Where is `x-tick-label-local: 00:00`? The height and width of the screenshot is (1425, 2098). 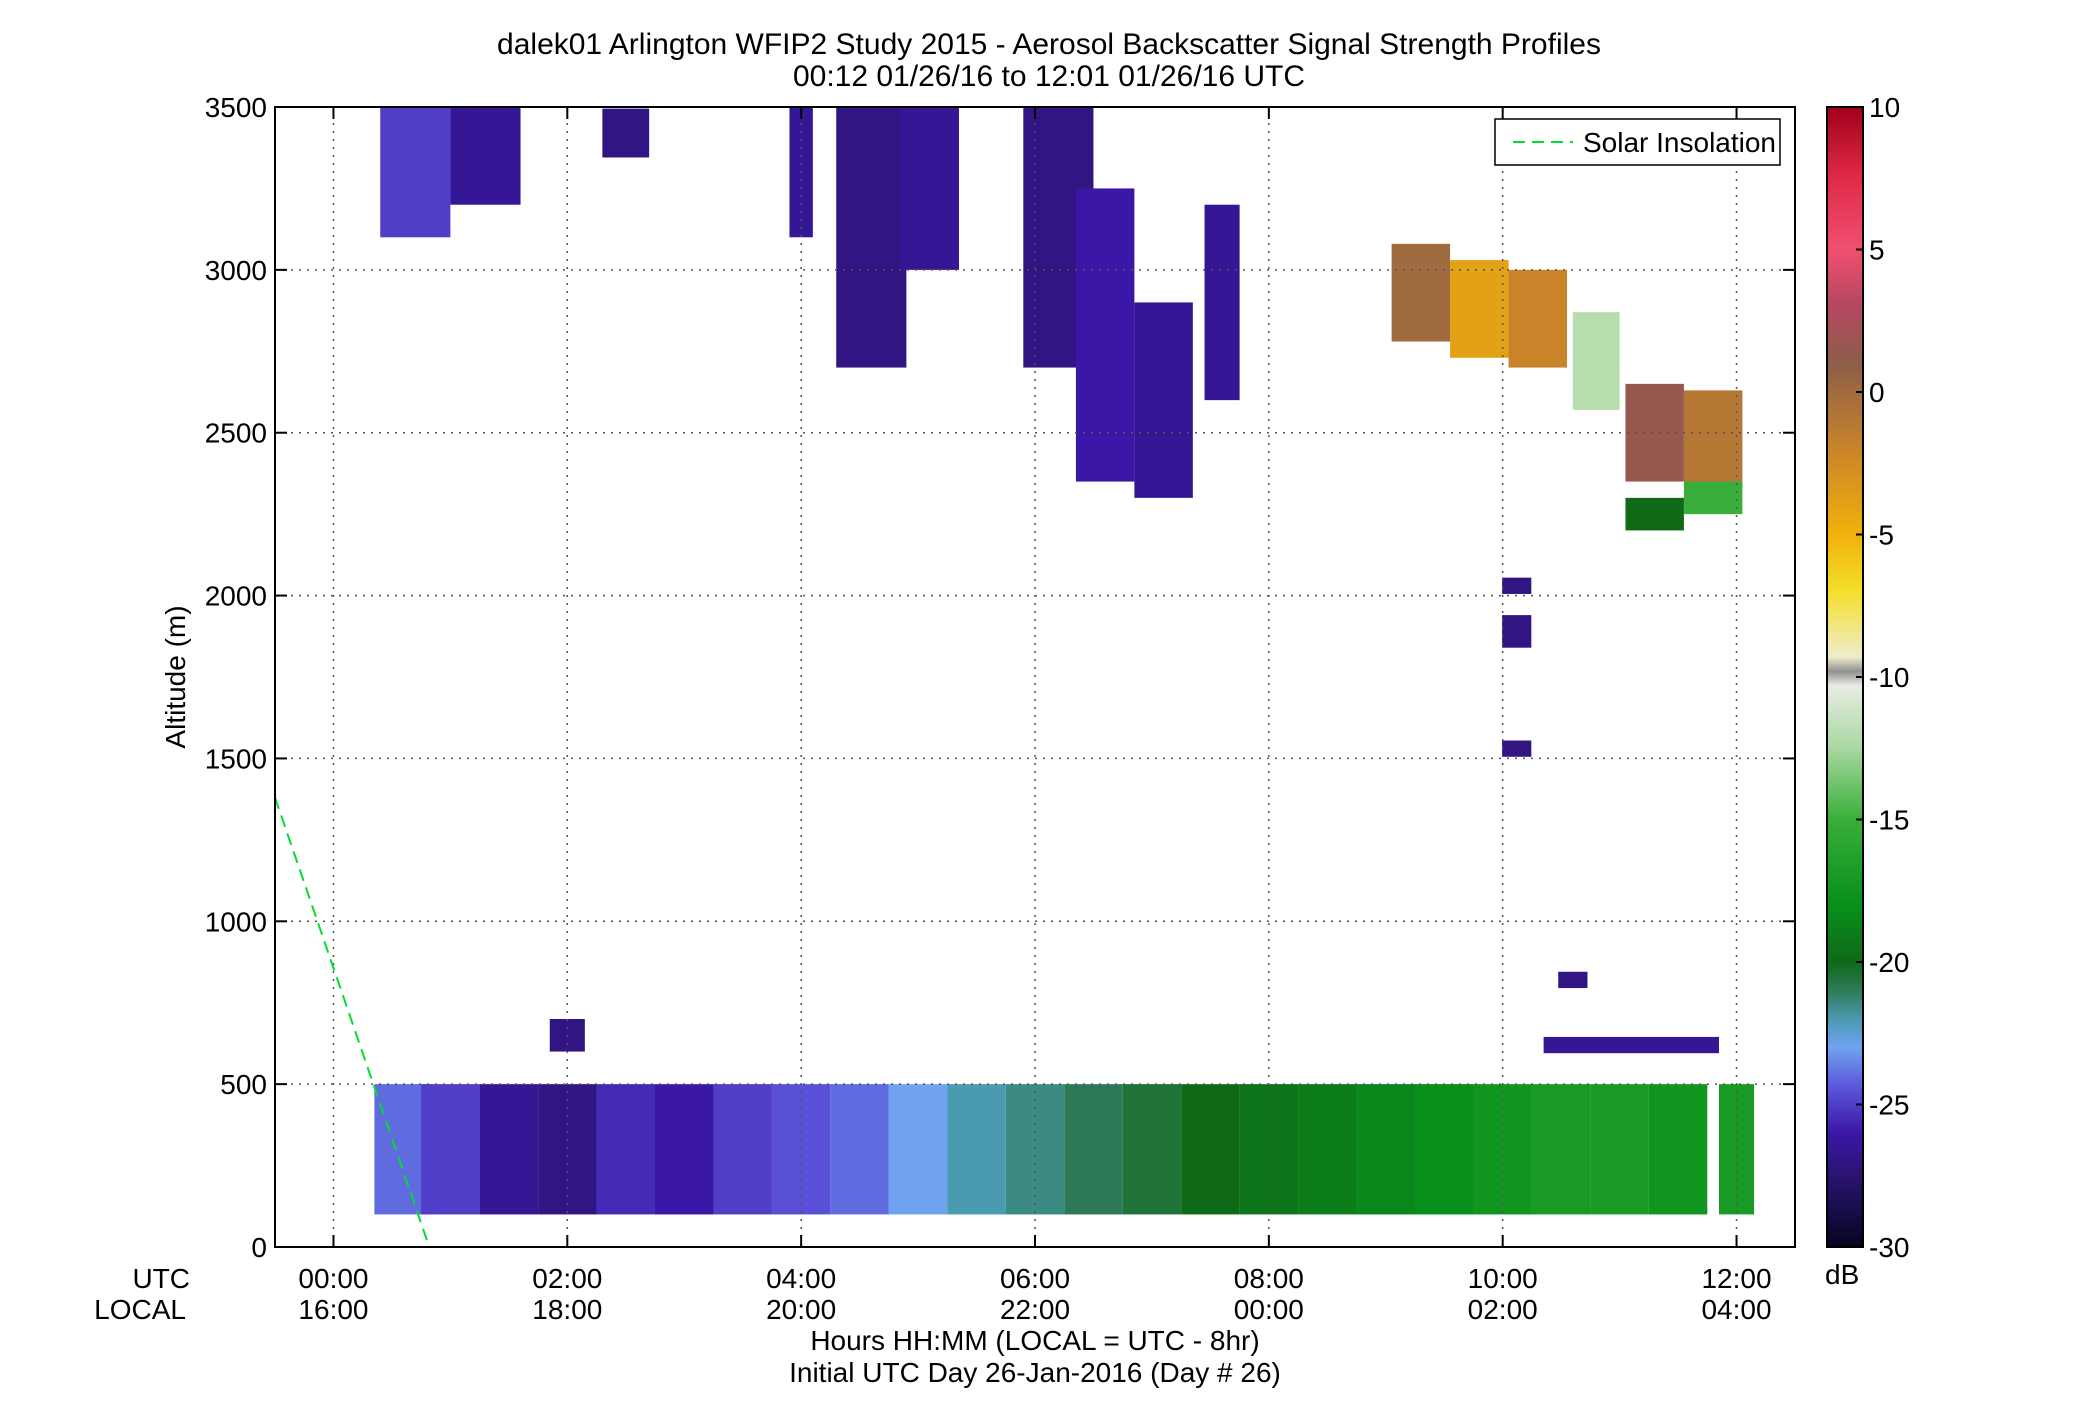
x-tick-label-local: 00:00 is located at coordinates (1269, 1309).